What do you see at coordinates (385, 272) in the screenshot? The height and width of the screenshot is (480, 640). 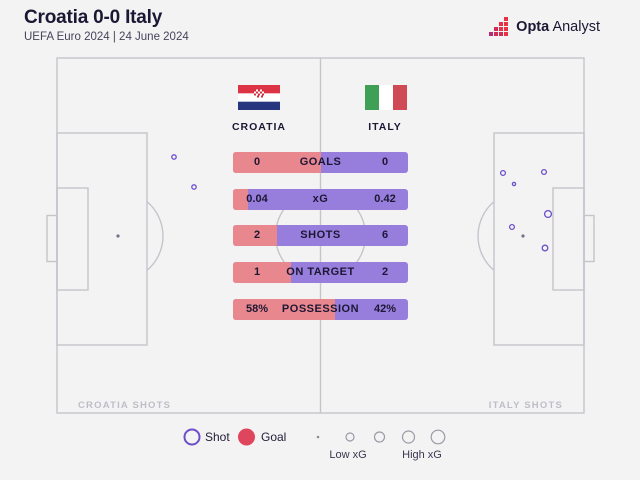 I see `stat-away-value: 2` at bounding box center [385, 272].